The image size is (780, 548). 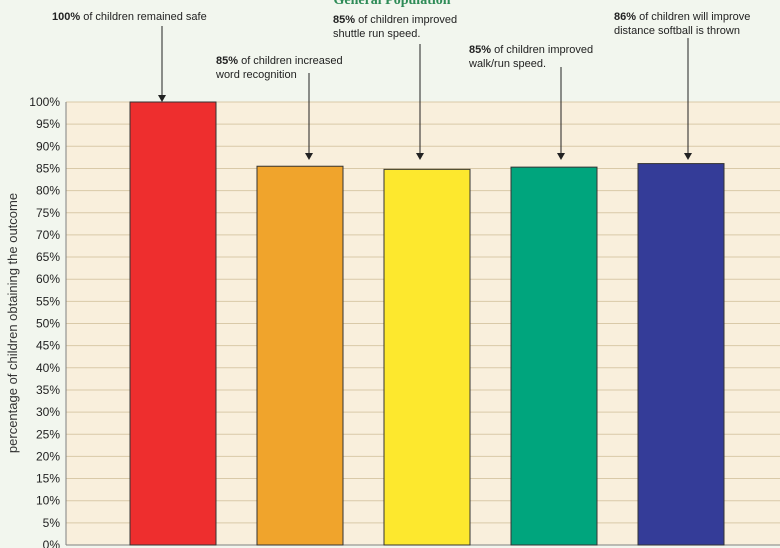 I want to click on y-tick-label-45: 45%, so click(x=48, y=346).